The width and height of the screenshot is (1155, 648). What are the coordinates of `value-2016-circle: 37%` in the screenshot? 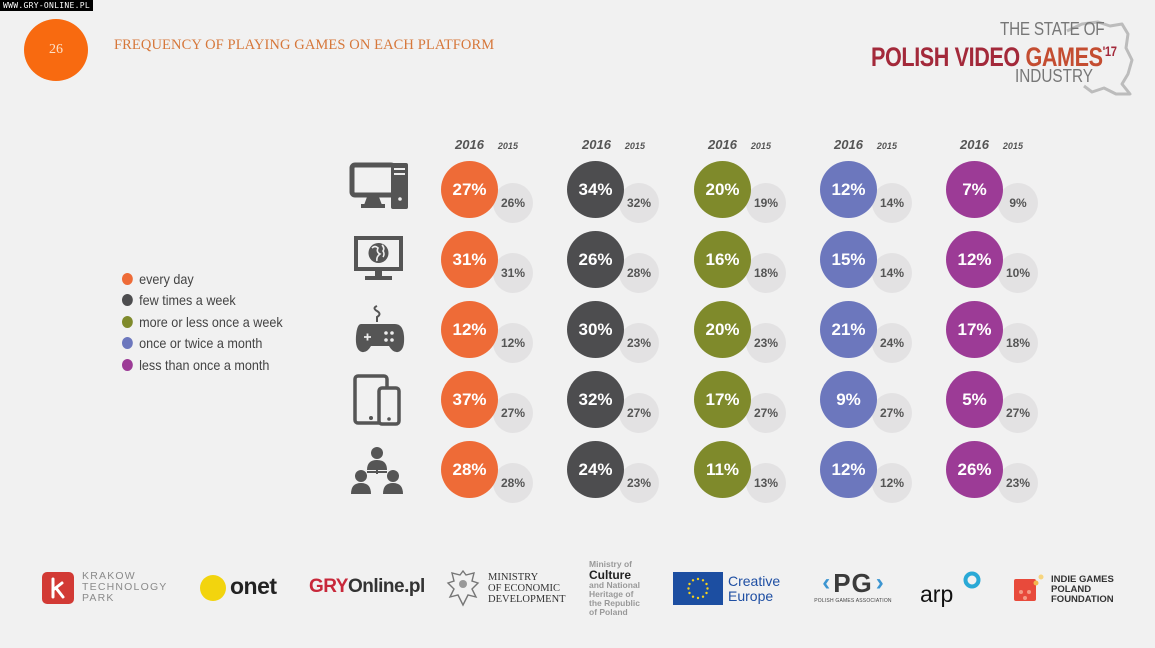 It's located at (469, 399).